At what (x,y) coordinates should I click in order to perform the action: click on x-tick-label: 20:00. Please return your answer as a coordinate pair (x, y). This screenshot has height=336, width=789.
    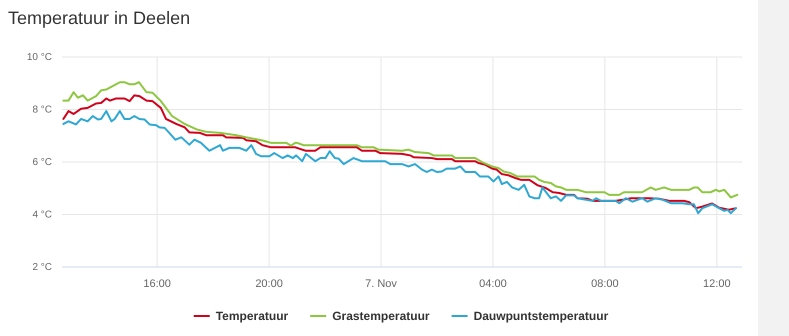
    Looking at the image, I should click on (269, 284).